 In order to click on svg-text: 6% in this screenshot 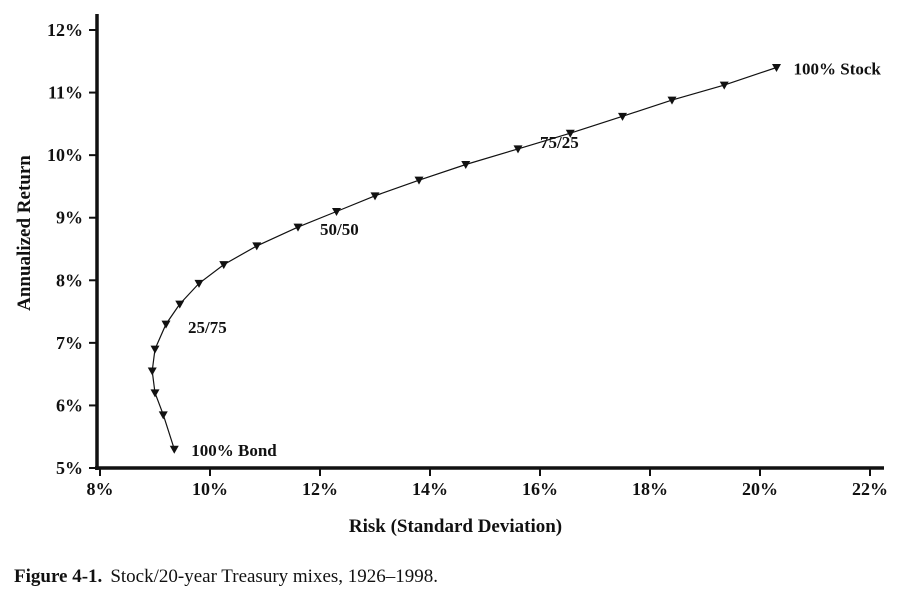, I will do `click(69, 405)`.